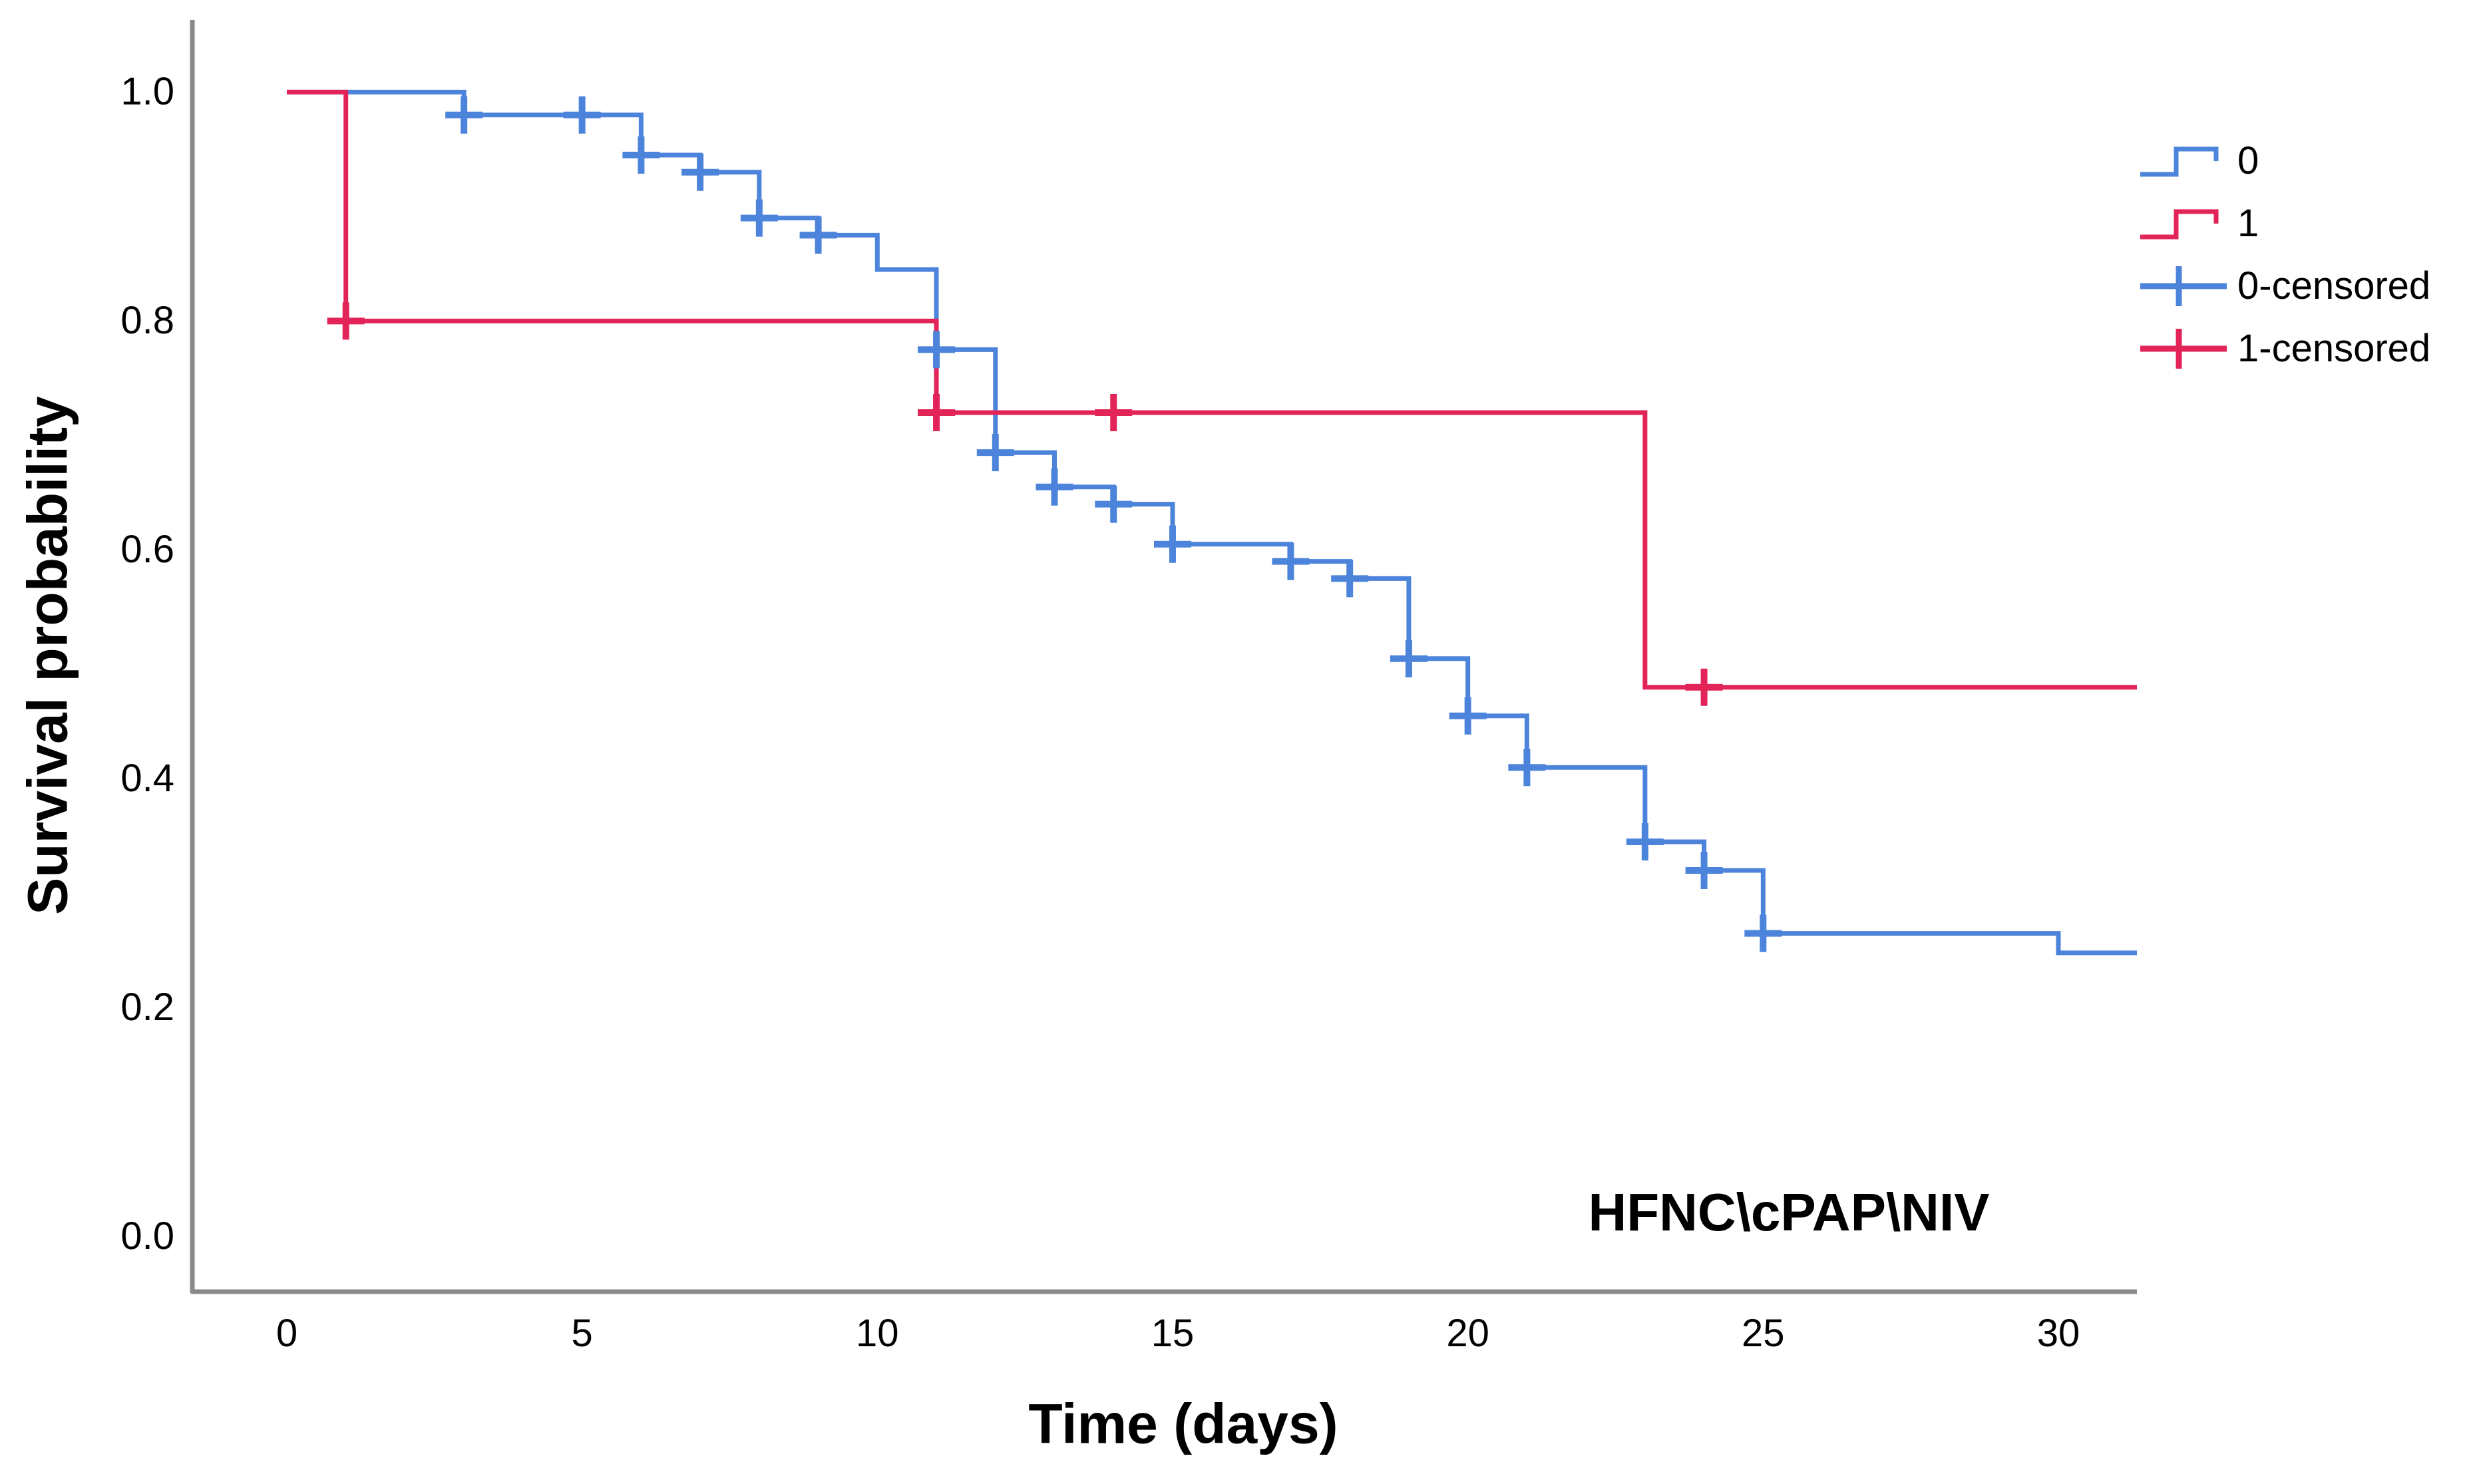 The width and height of the screenshot is (2469, 1484). I want to click on x-tick-label: 5, so click(582, 1333).